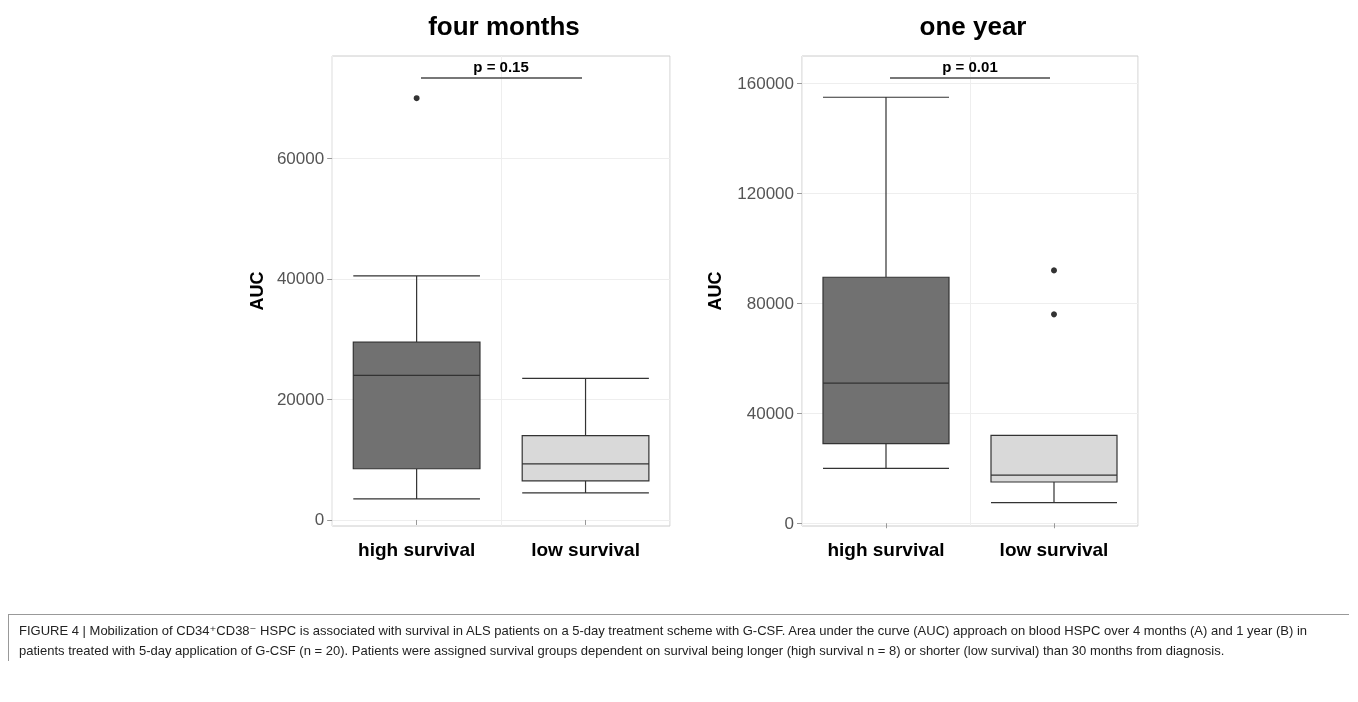 The height and width of the screenshot is (702, 1358). I want to click on y-tick-label: 120000, so click(765, 193).